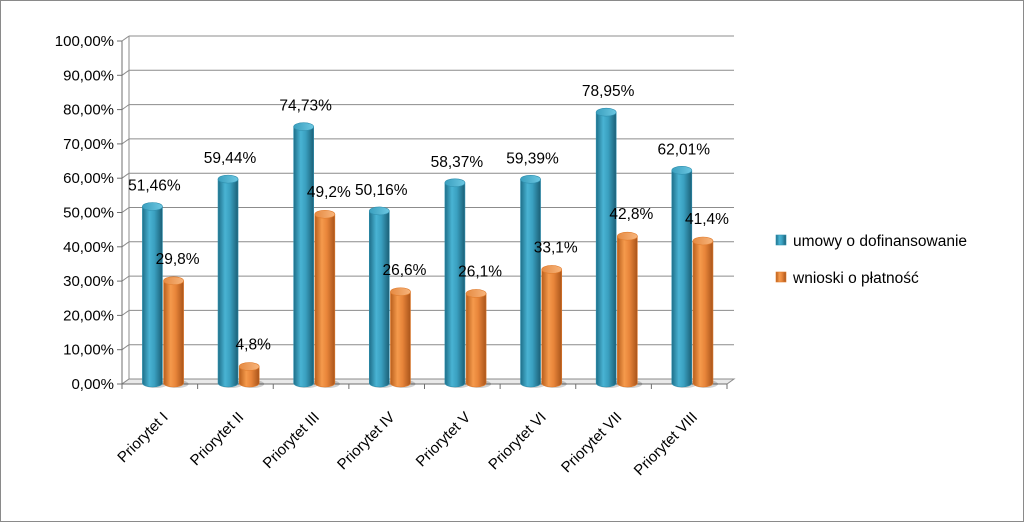 This screenshot has height=523, width=1024. Describe the element at coordinates (291, 440) in the screenshot. I see `x-tick-label: Priorytet III` at that location.